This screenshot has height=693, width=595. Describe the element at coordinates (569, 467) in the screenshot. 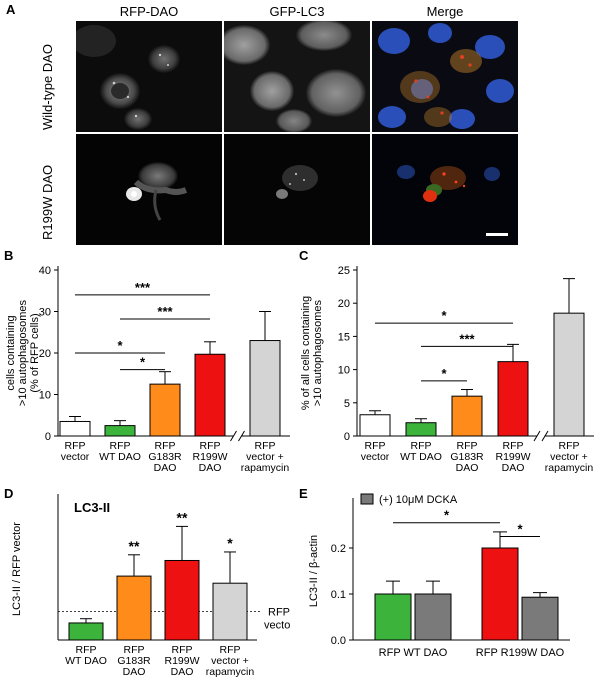

I see `panel-c-category-label: rapamycin` at that location.